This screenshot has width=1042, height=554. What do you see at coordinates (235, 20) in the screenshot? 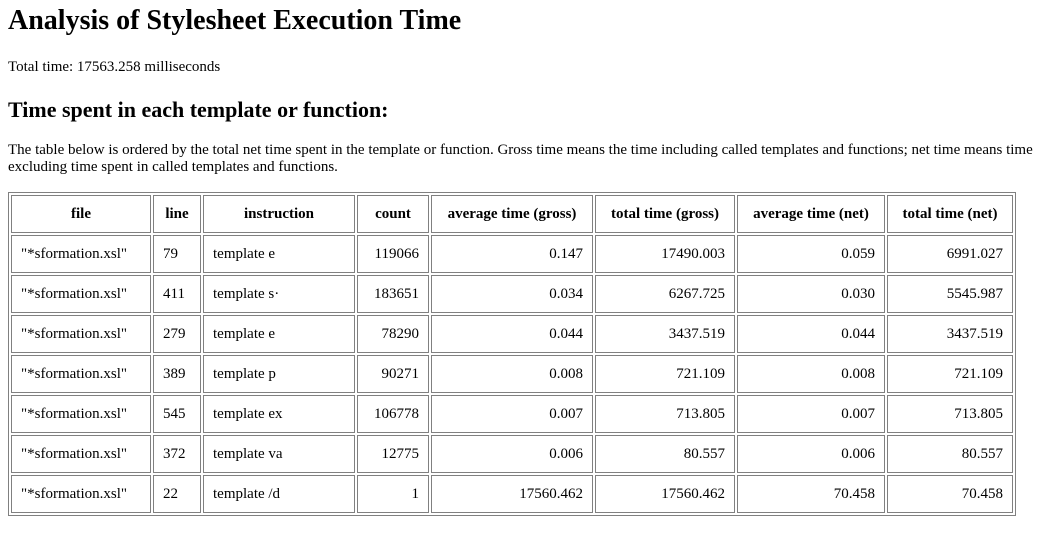
I see `page-title: Analysis of Stylesheet Execution Time` at bounding box center [235, 20].